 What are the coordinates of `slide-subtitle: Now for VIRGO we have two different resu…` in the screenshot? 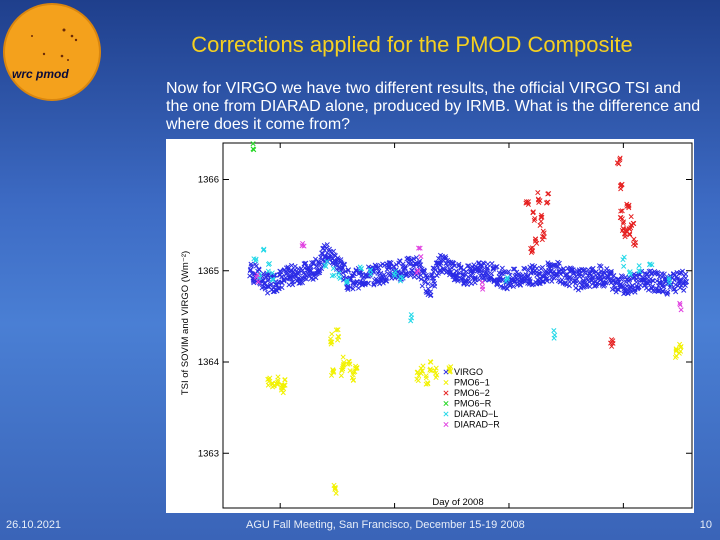 It's located at (433, 106).